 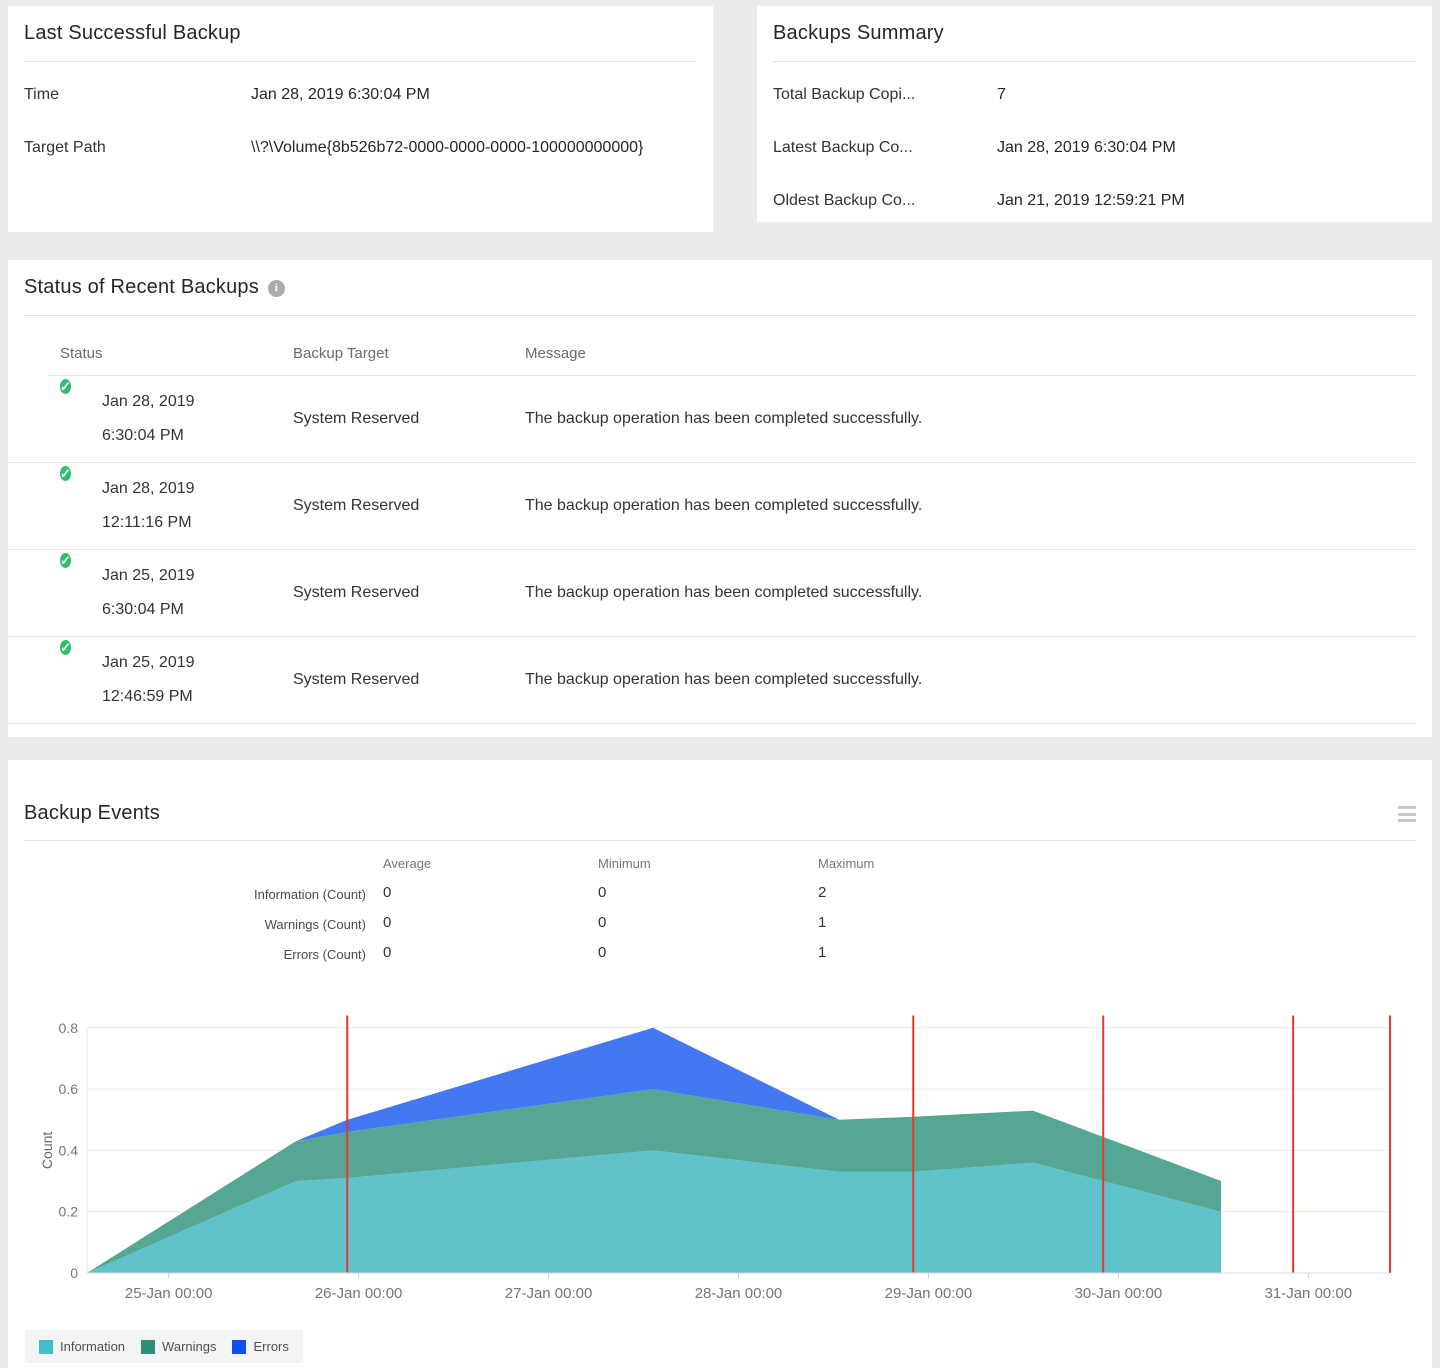 I want to click on y-tick-label: 0.2, so click(x=69, y=1212).